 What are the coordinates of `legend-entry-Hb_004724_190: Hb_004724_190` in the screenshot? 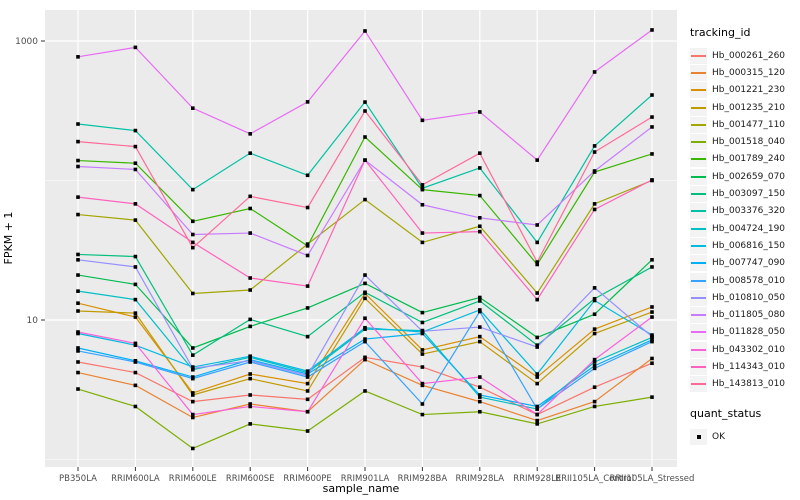 It's located at (745, 228).